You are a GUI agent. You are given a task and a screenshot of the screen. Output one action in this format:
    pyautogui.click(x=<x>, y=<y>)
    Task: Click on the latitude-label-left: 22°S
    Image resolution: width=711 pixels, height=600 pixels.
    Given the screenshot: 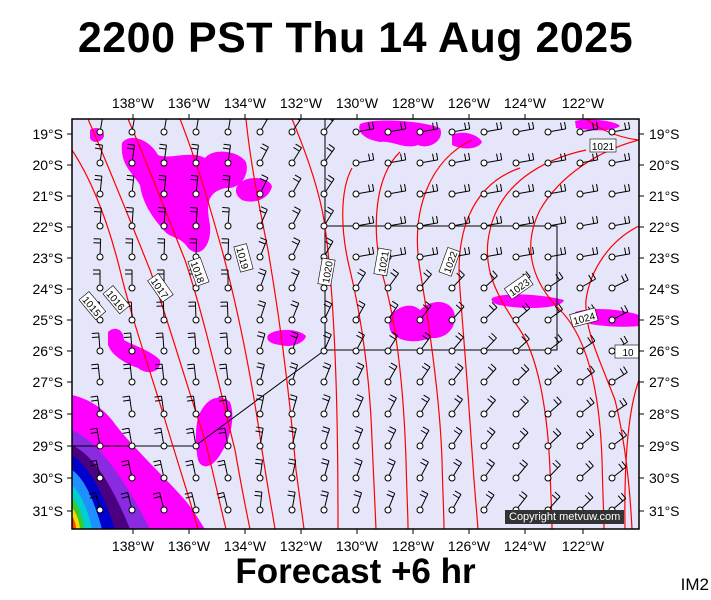 What is the action you would take?
    pyautogui.click(x=47, y=227)
    